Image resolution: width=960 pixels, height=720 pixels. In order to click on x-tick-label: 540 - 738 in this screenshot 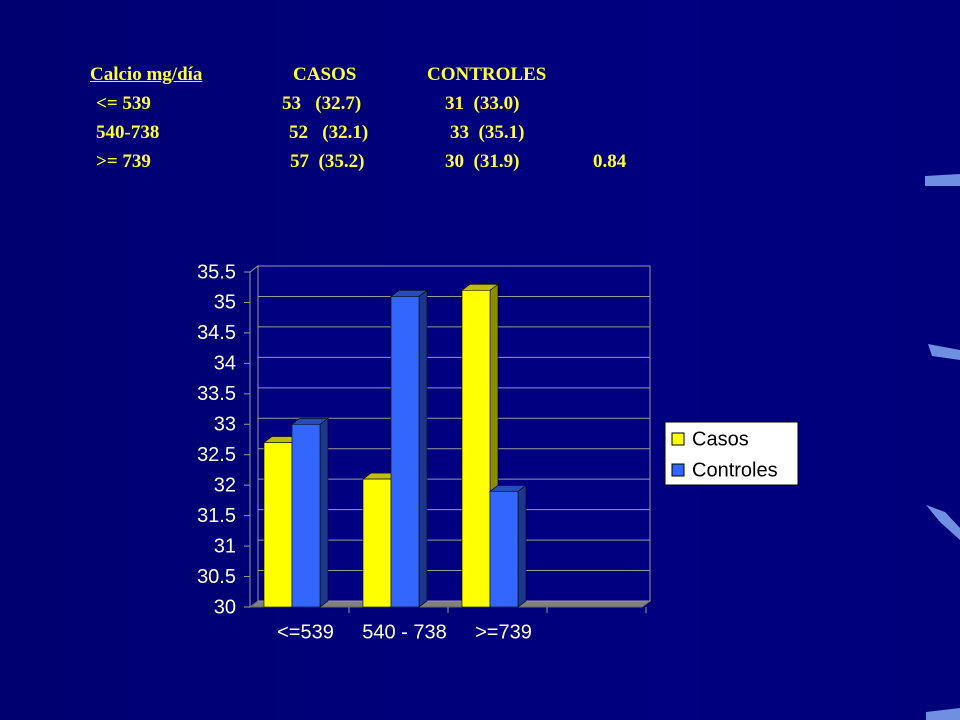, I will do `click(404, 632)`.